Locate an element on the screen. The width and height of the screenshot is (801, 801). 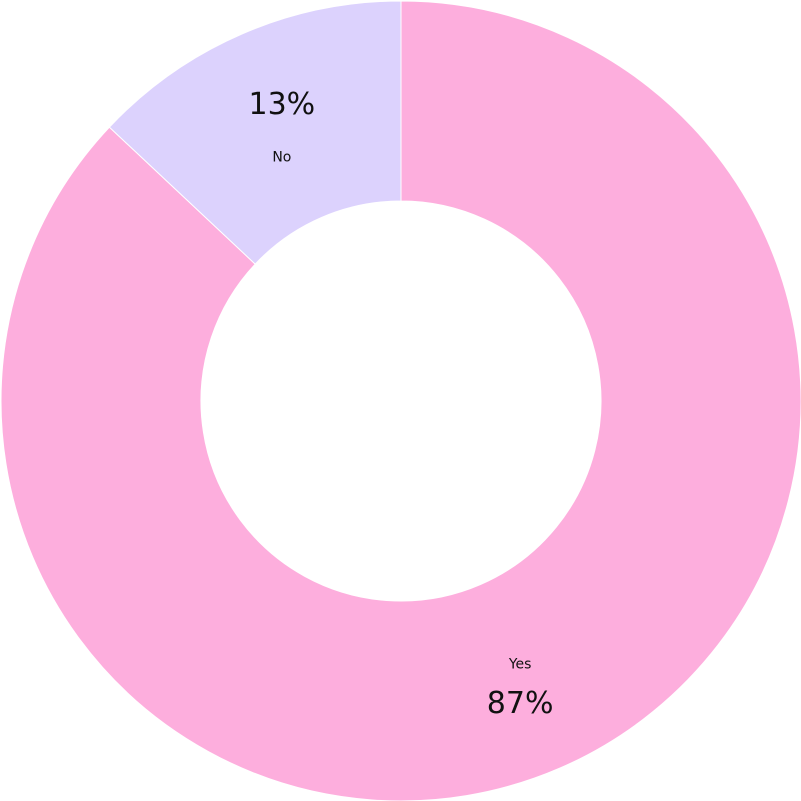
segment-label: Yes is located at coordinates (520, 664).